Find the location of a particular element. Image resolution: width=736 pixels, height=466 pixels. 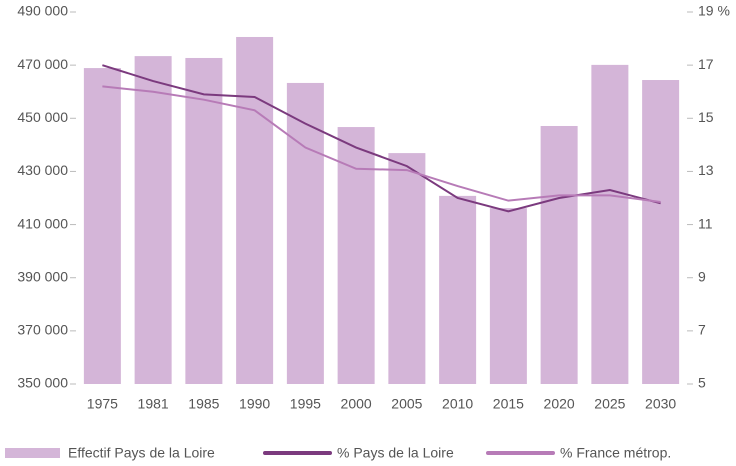

y2-tick-label: 9 is located at coordinates (702, 276).